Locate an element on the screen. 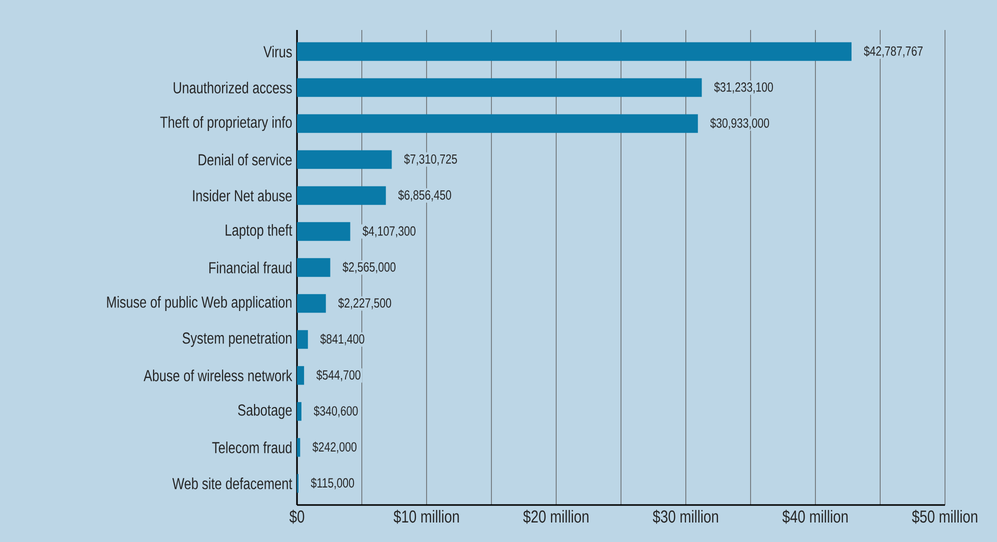  x-tick-label: $40 million is located at coordinates (815, 517).